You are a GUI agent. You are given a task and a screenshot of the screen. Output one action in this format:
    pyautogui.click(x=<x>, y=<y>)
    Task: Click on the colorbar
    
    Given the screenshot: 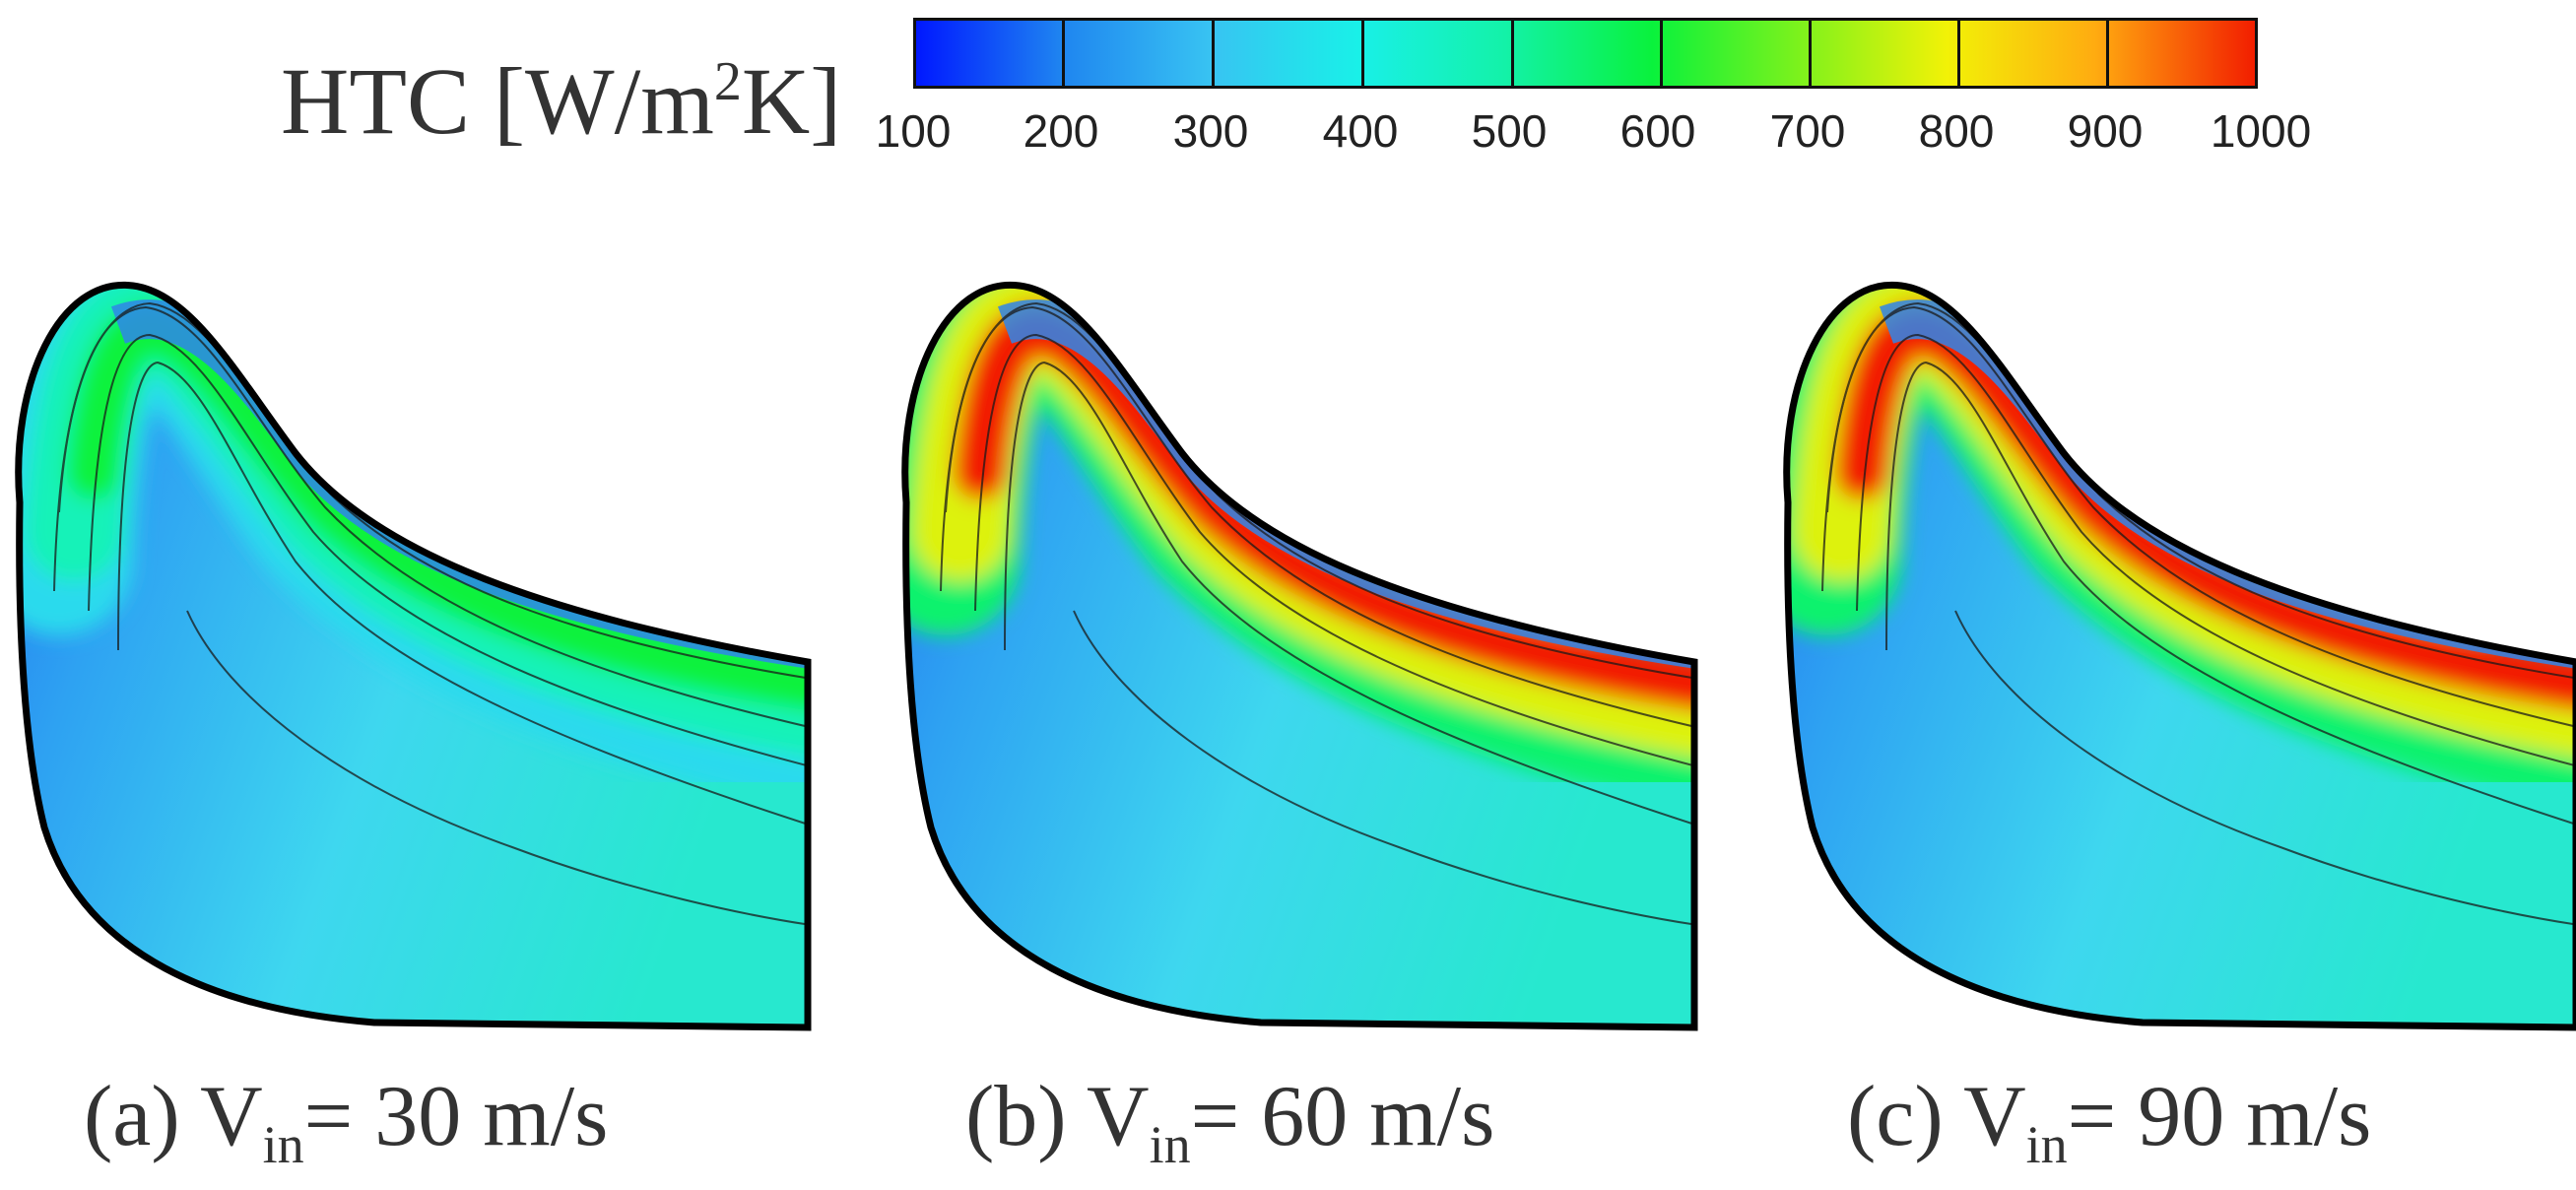 What is the action you would take?
    pyautogui.click(x=1586, y=53)
    